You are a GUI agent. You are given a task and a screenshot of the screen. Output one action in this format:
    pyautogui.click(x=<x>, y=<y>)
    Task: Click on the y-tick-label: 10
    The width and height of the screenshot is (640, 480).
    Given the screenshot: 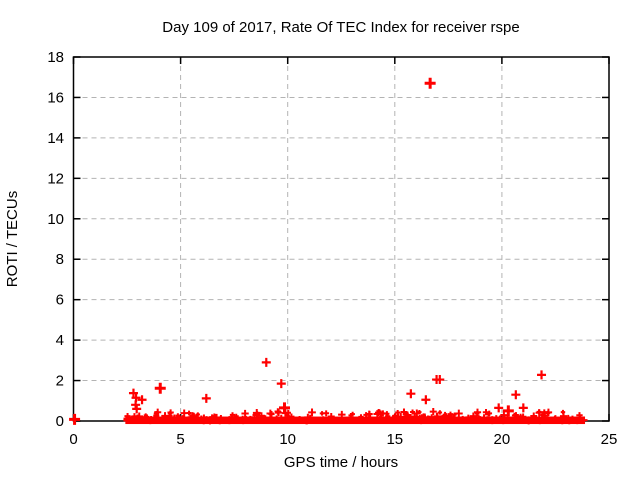 What is the action you would take?
    pyautogui.click(x=55, y=219)
    